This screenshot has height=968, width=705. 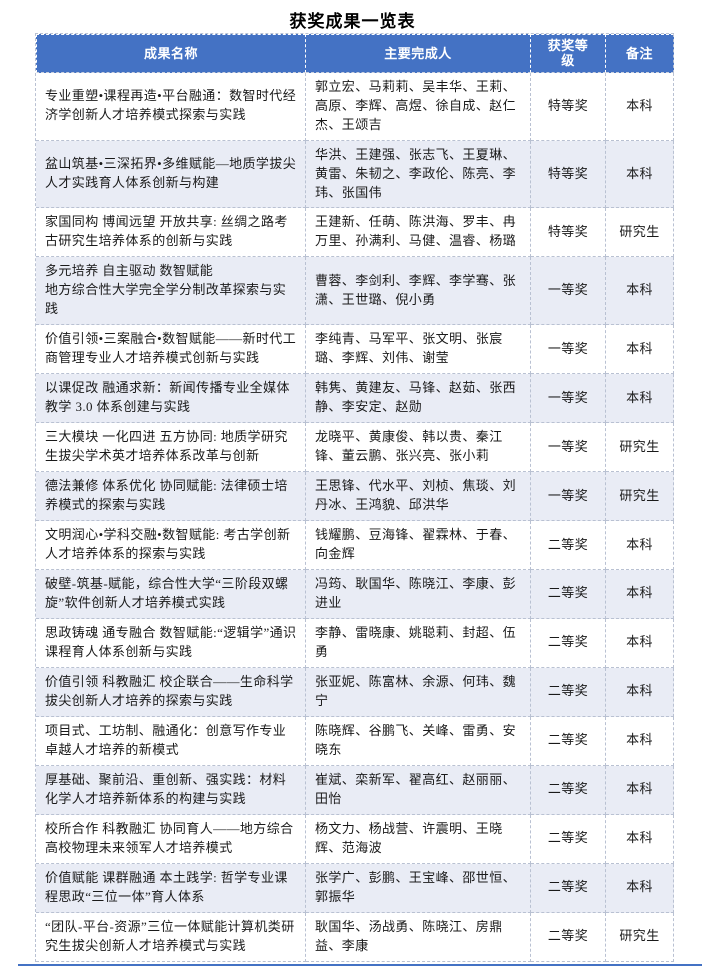 What do you see at coordinates (418, 350) in the screenshot?
I see `cell-contributors: 李纯青、马军平、张文明、张宸璐、李辉、刘伟、谢莹` at bounding box center [418, 350].